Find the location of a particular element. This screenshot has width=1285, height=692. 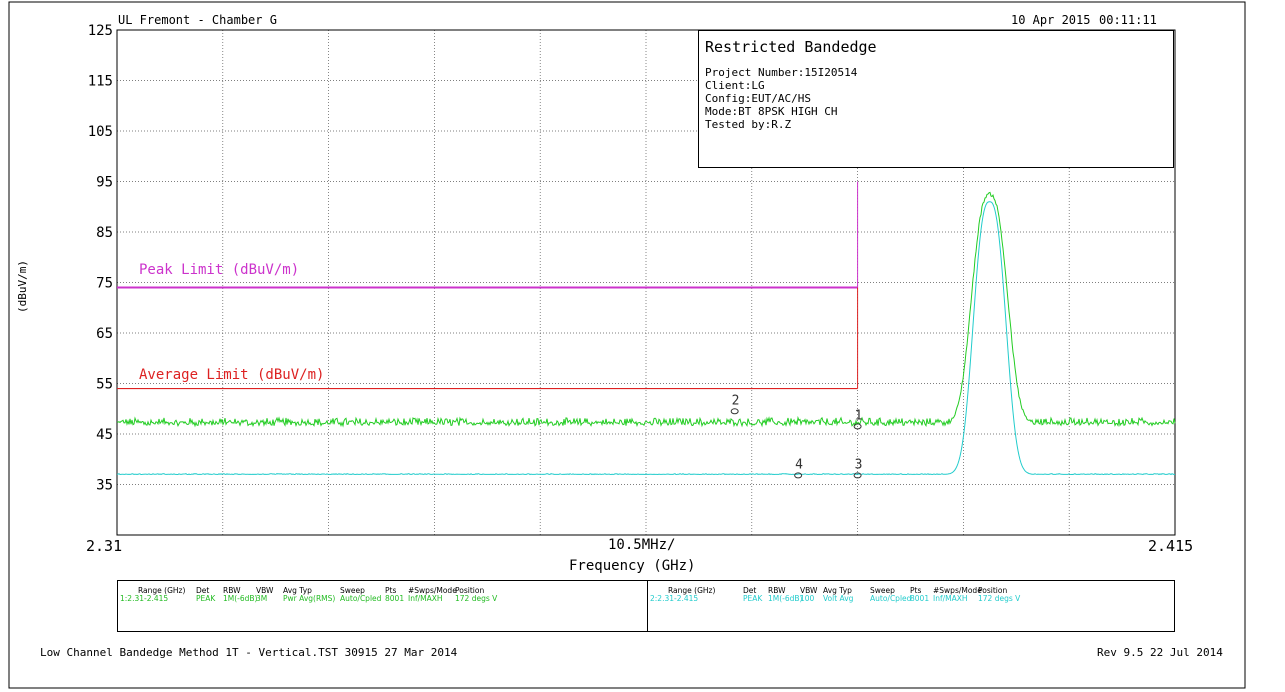

x-center-label: 10.5MHz/ is located at coordinates (642, 545).